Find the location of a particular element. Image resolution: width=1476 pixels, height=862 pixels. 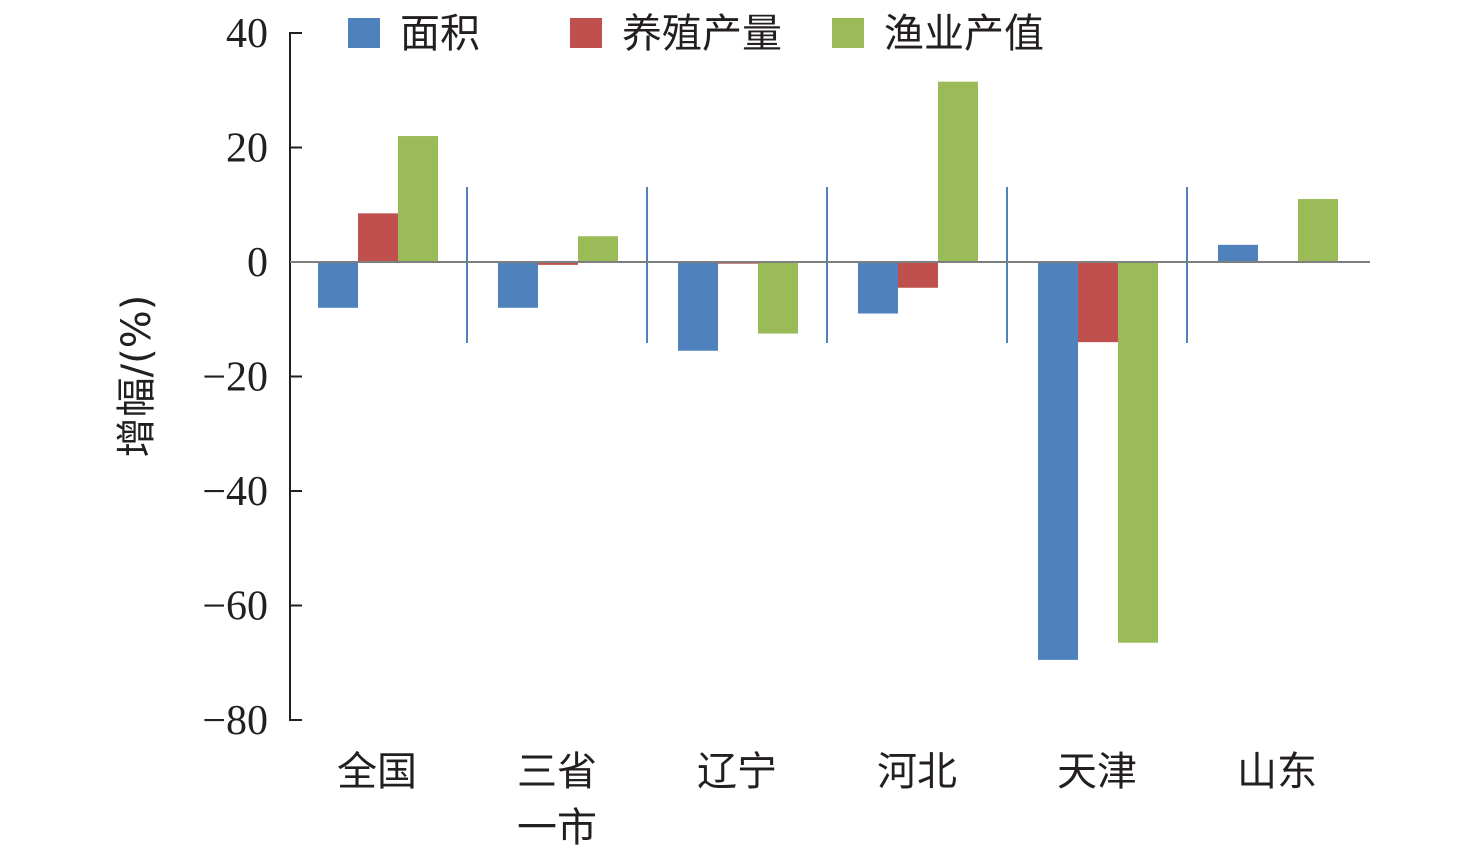

y-tick-label: −20 is located at coordinates (235, 378).